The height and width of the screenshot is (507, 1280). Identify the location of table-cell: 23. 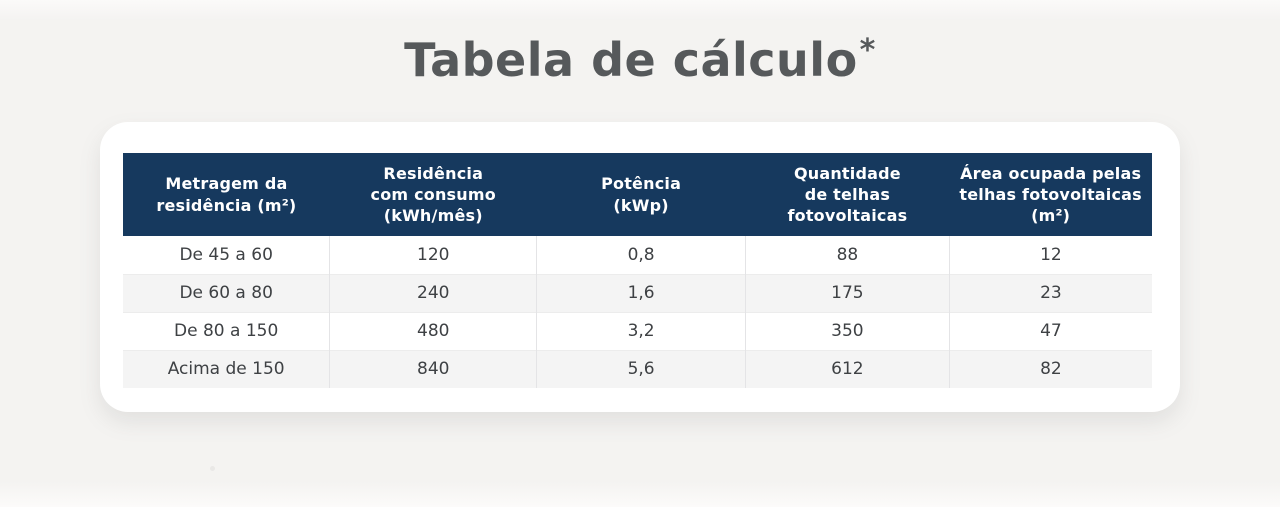
(1050, 292).